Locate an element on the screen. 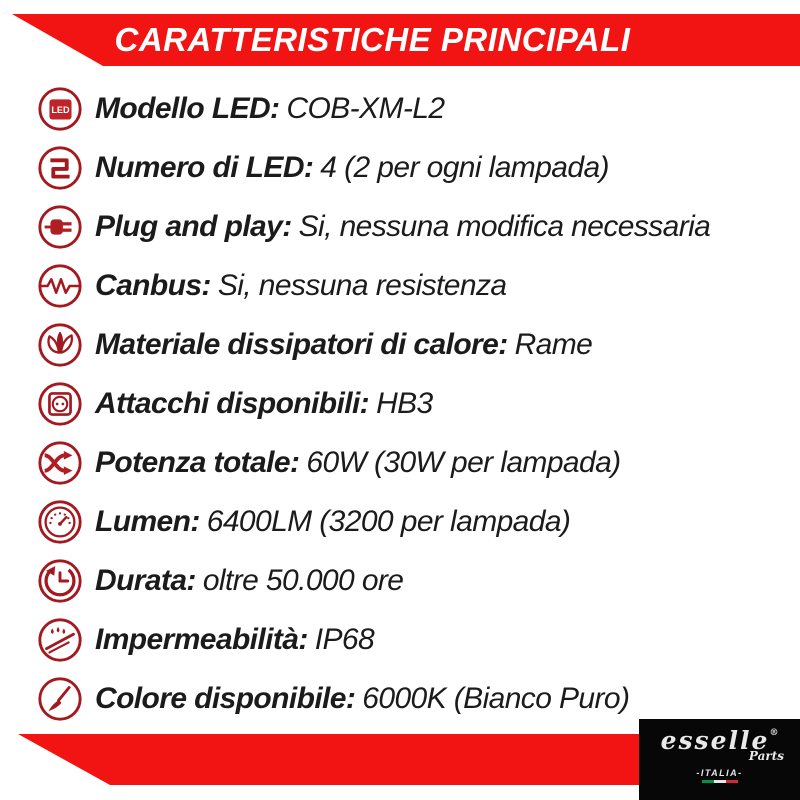 The image size is (800, 800). logo-brand-text: esselle is located at coordinates (715, 740).